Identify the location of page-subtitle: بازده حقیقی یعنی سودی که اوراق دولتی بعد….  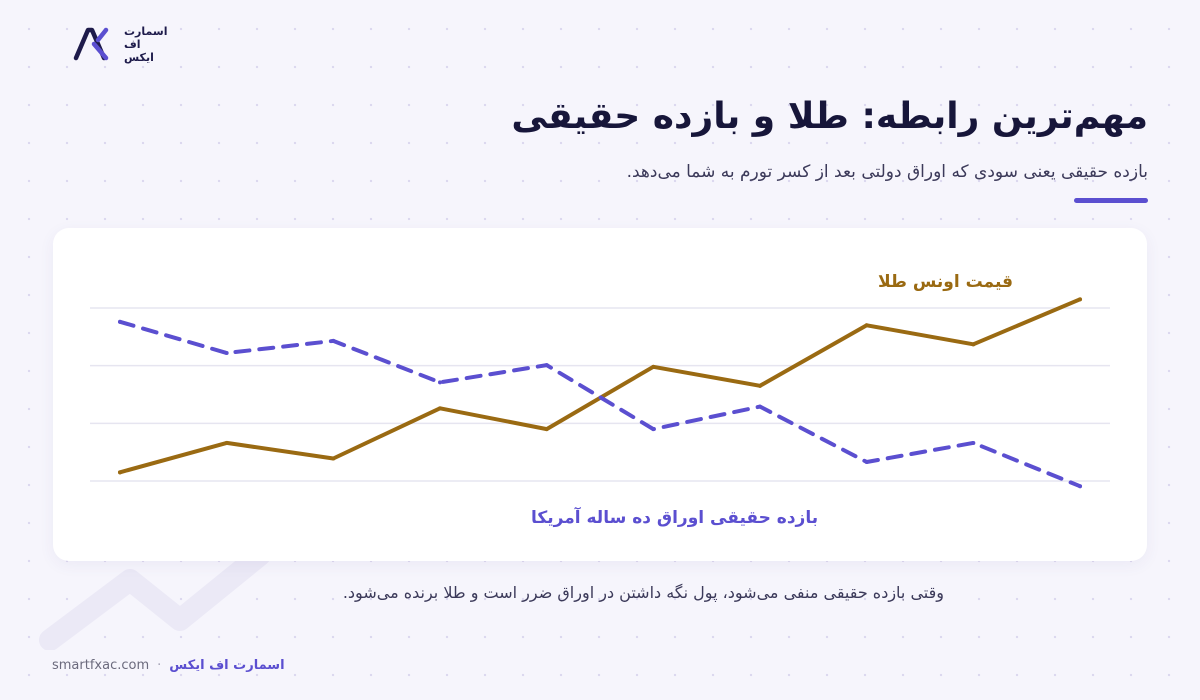
(887, 172).